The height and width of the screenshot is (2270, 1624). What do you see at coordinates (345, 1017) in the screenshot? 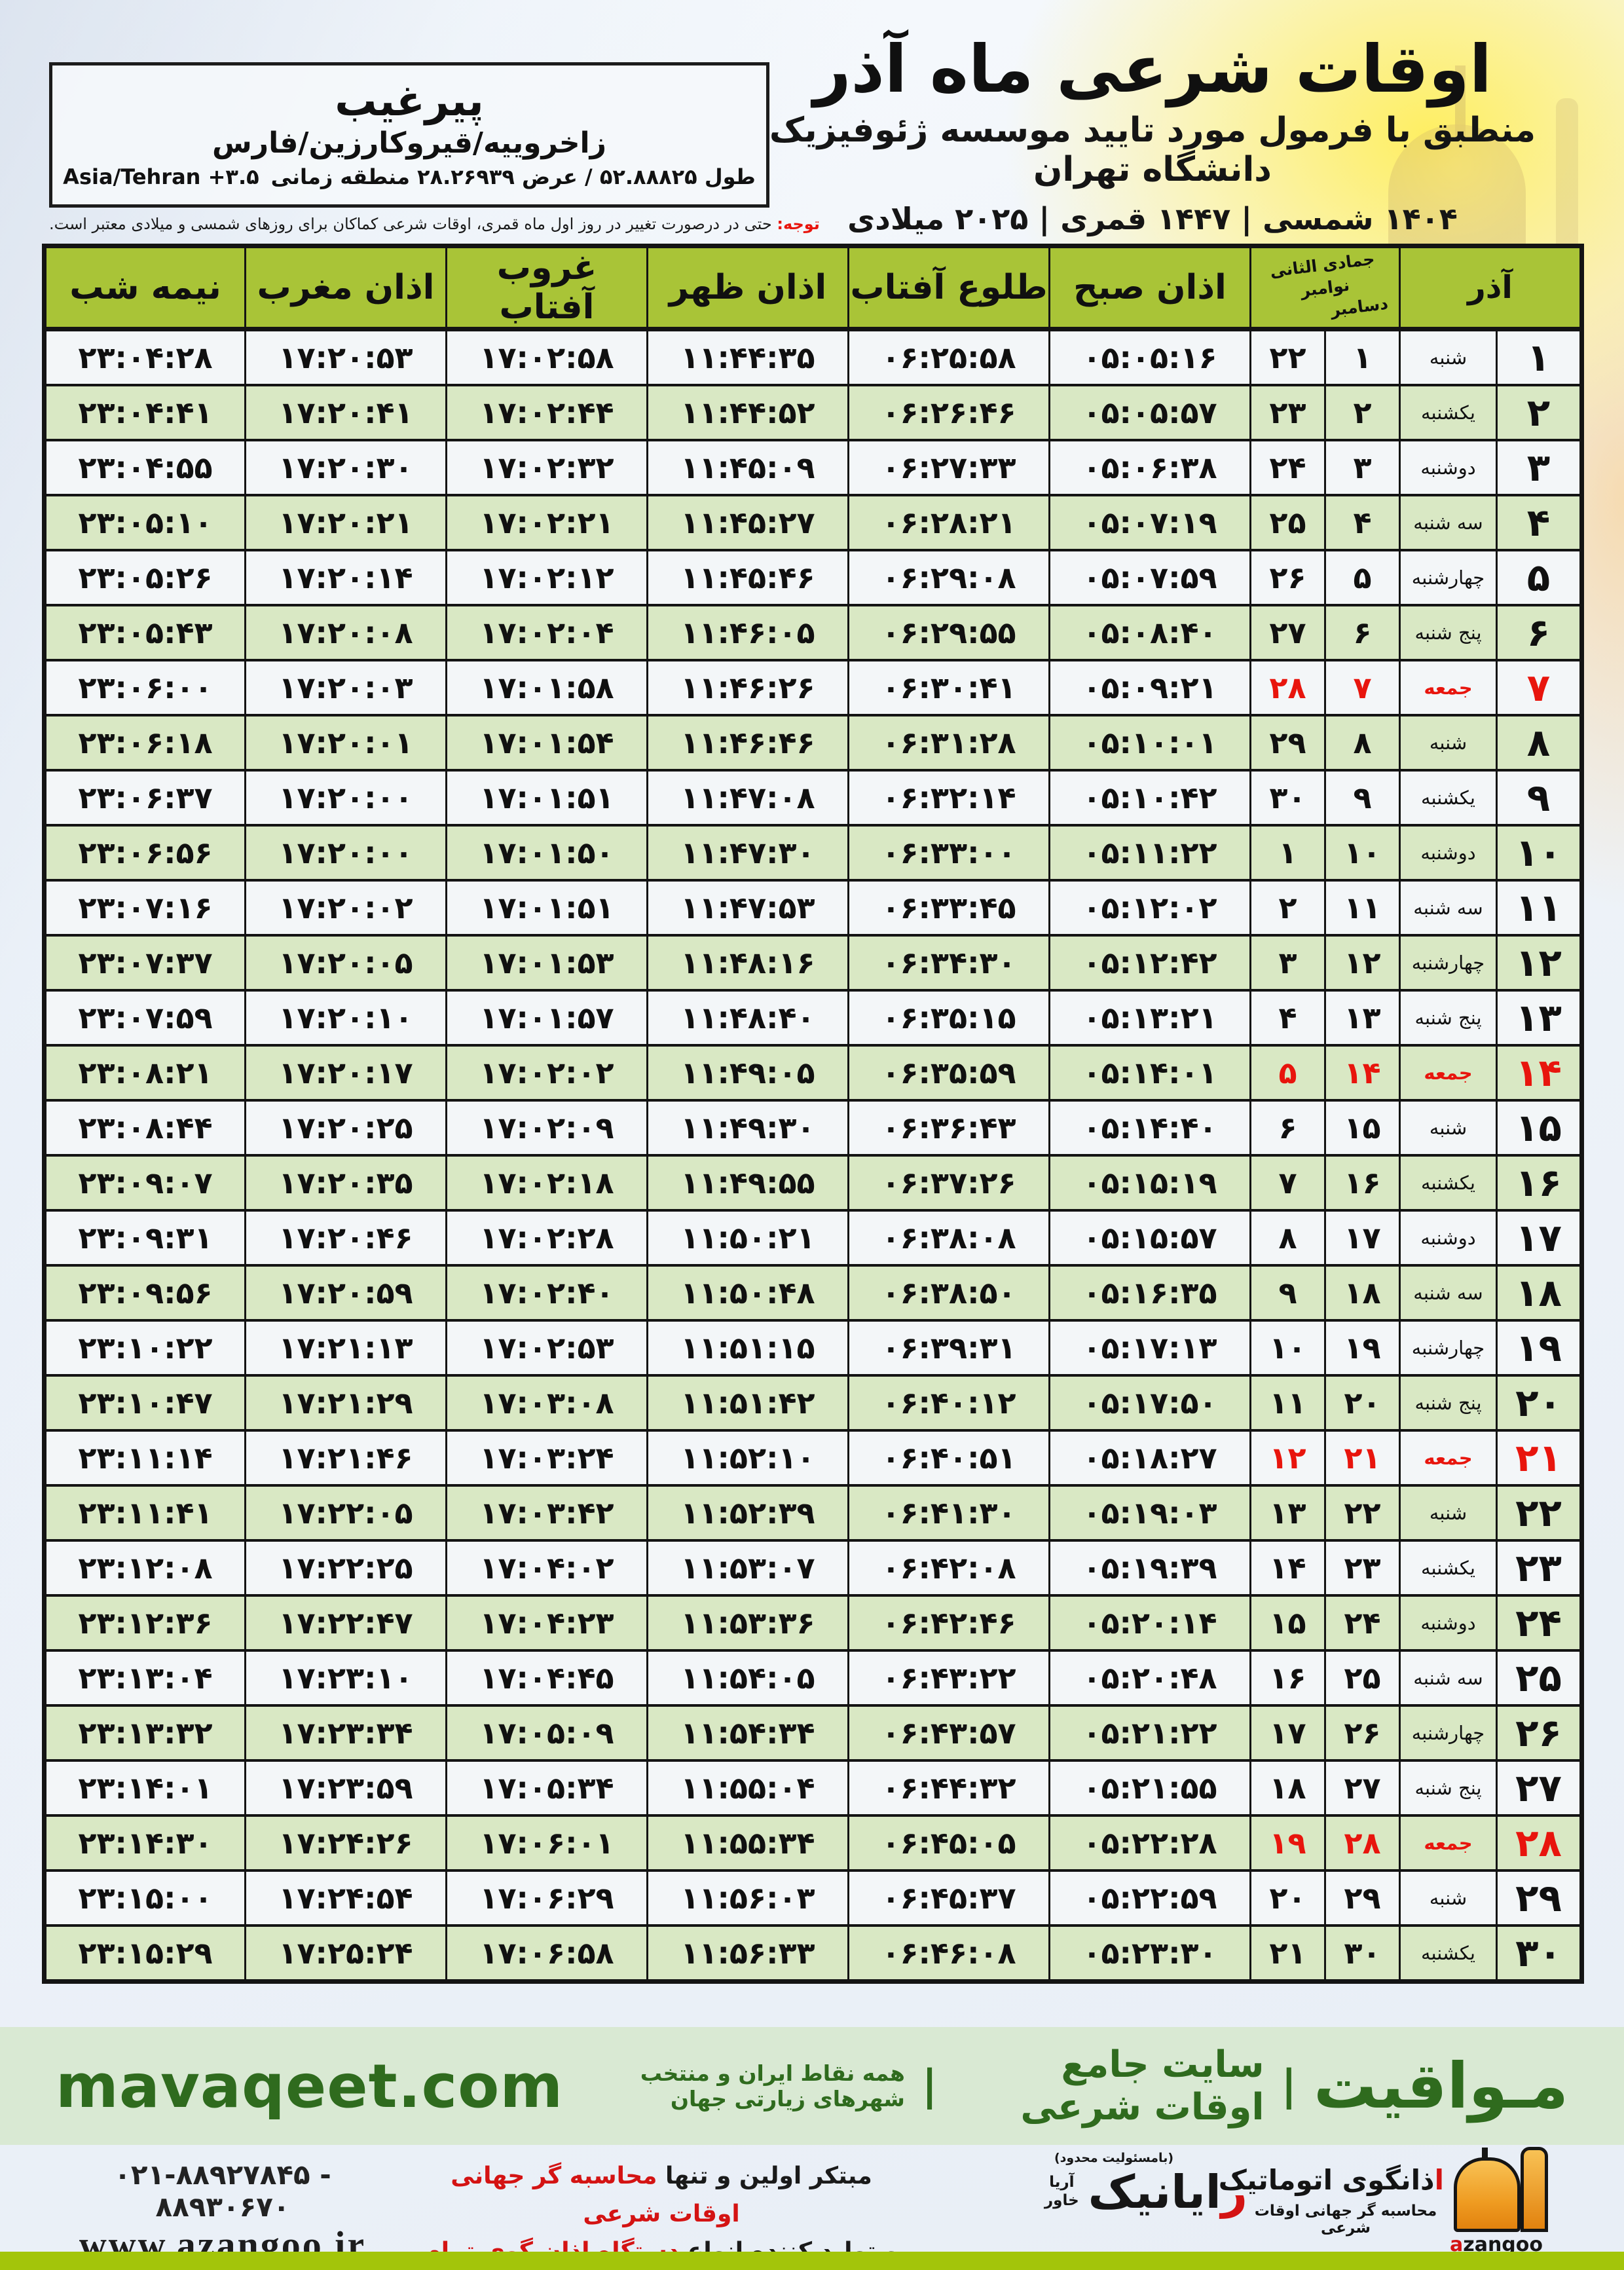
I see `azan-maghreb-cell: ۱۷:۲۰:۱۰` at bounding box center [345, 1017].